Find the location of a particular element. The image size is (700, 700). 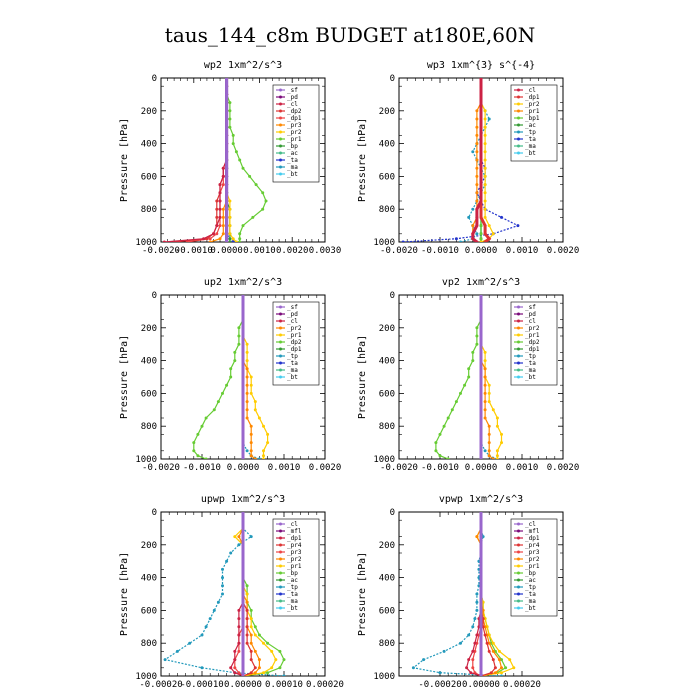

panel-title: wp2 1xm^2/s^3 is located at coordinates (243, 65).